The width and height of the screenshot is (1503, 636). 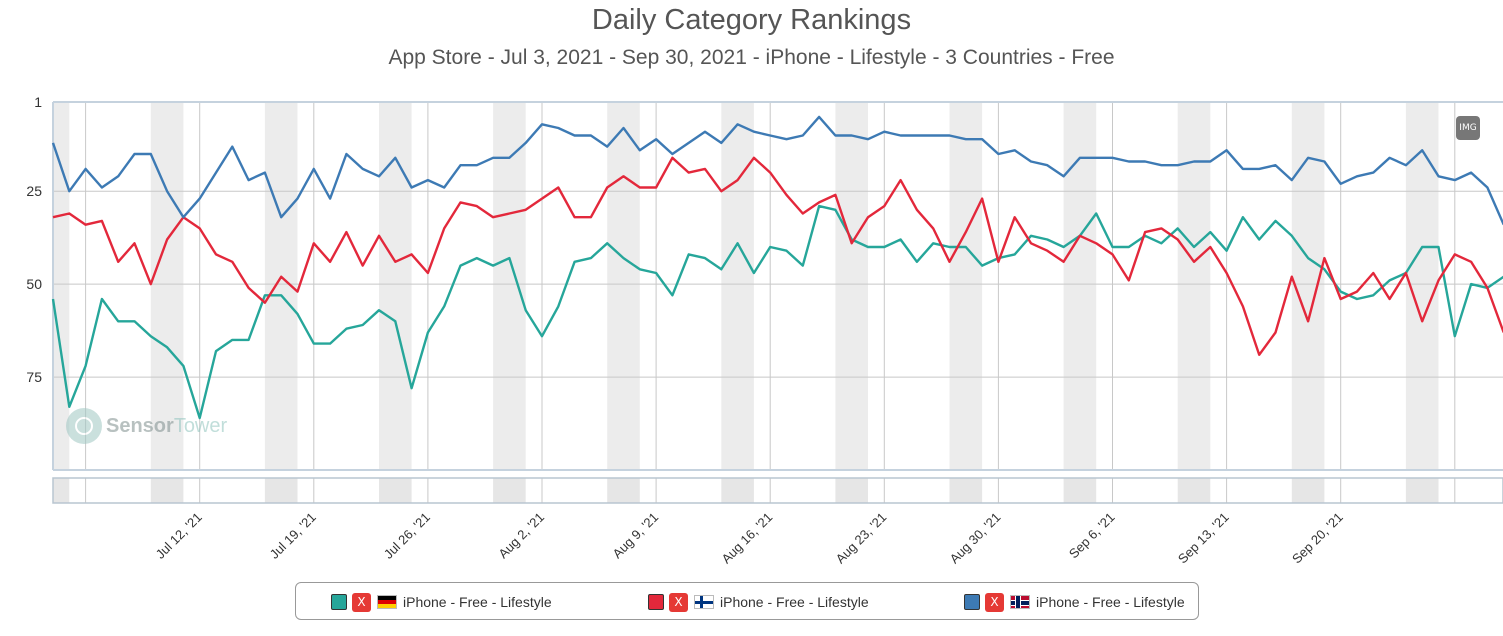 What do you see at coordinates (1317, 538) in the screenshot?
I see `x-tick-label: Sep 20, '21` at bounding box center [1317, 538].